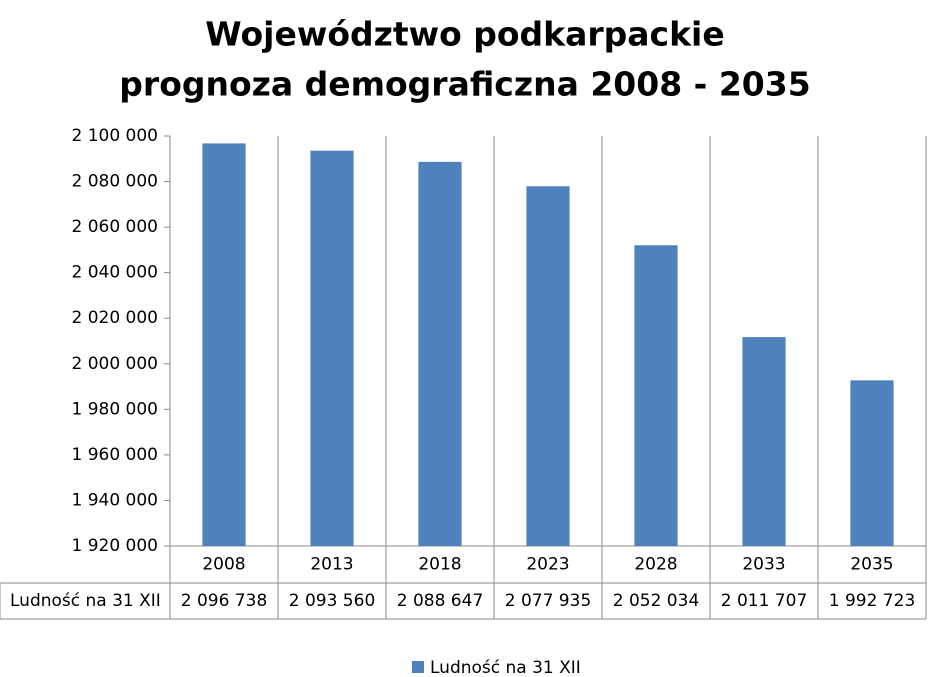 Image resolution: width=928 pixels, height=677 pixels. What do you see at coordinates (114, 318) in the screenshot?
I see `y-tick-label: 2 020 000` at bounding box center [114, 318].